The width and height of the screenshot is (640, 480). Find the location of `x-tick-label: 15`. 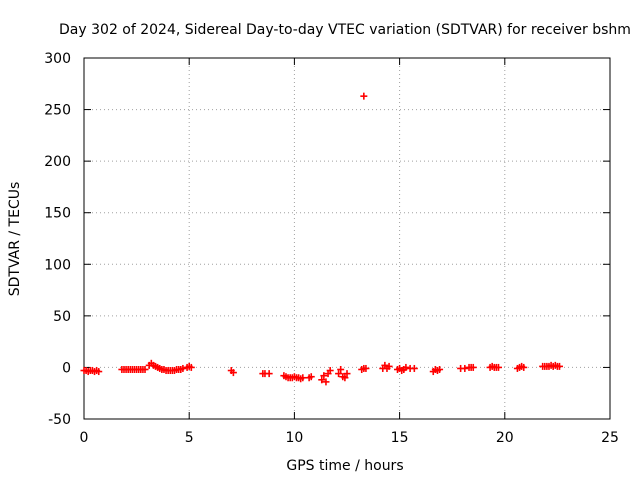

x-tick-label: 15 is located at coordinates (400, 438).